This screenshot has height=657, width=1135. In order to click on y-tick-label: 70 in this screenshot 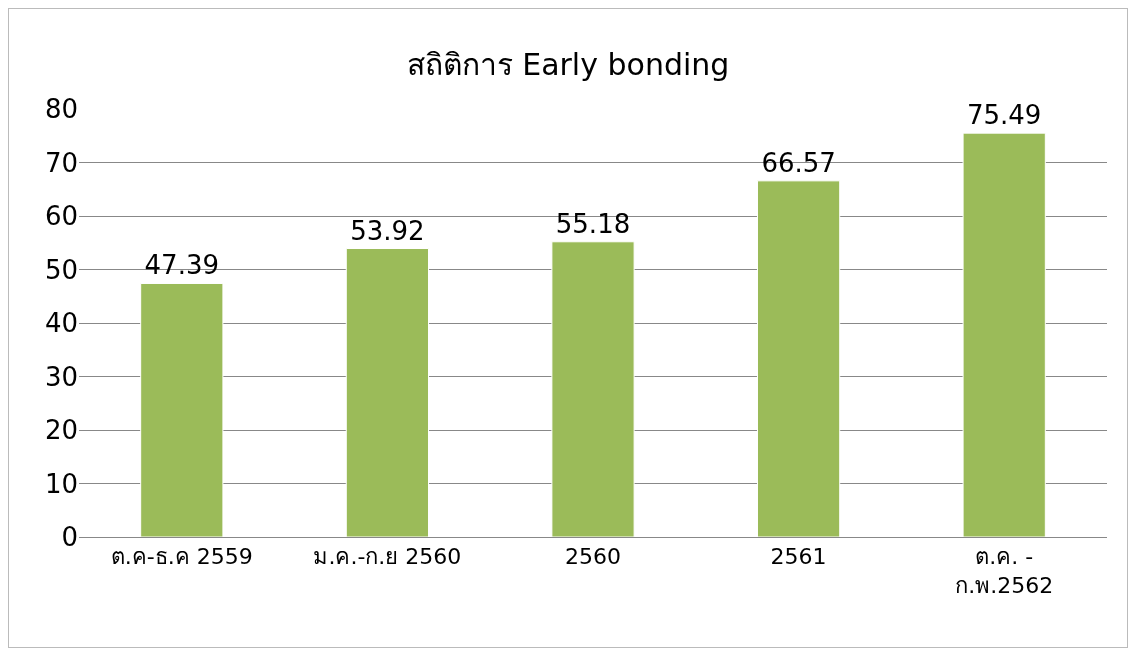, I will do `click(61, 162)`.